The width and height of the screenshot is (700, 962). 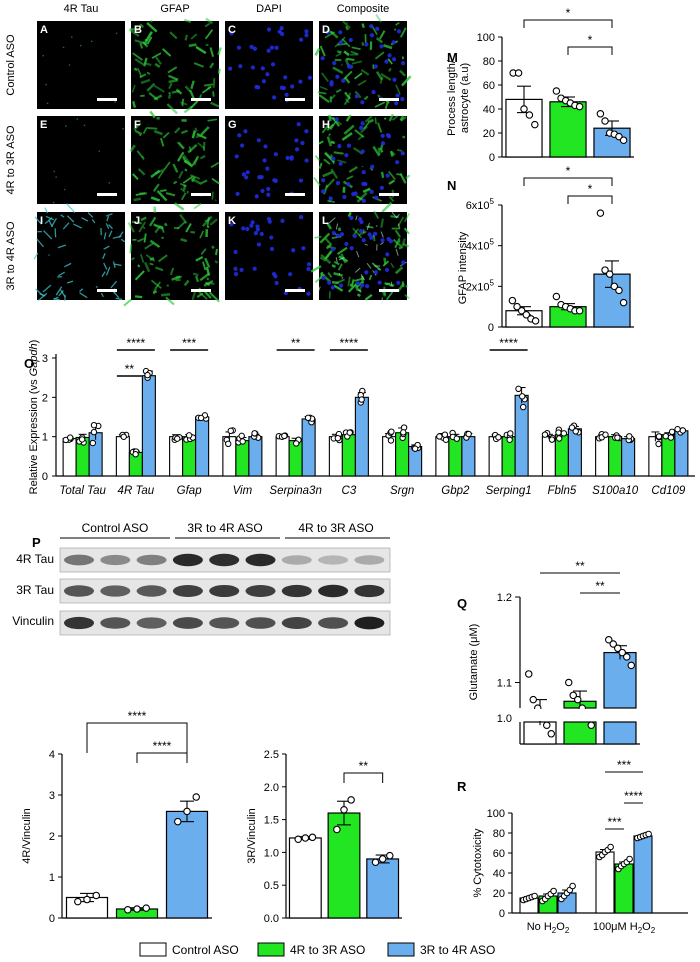 What do you see at coordinates (401, 949) in the screenshot?
I see `legend-swatch-3r-to-4r` at bounding box center [401, 949].